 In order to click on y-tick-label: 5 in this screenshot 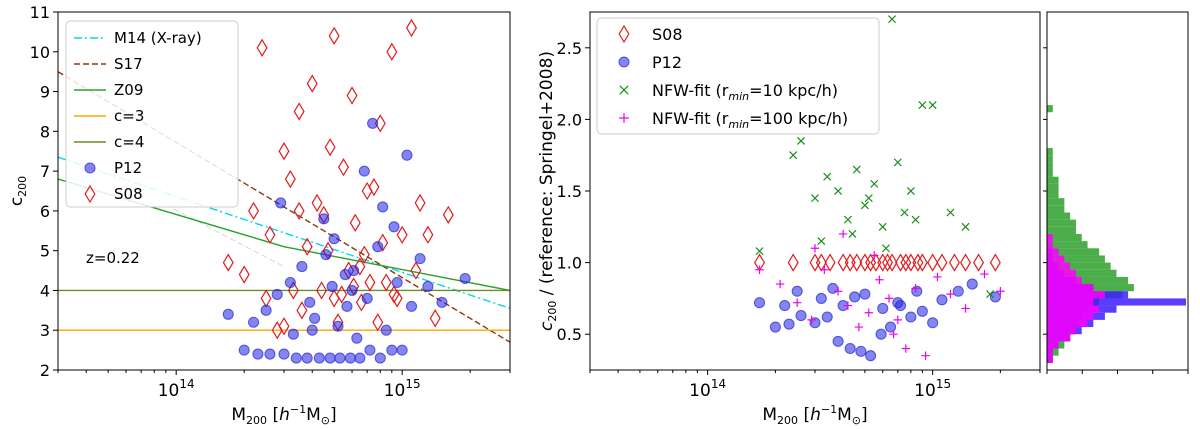, I will do `click(45, 251)`.